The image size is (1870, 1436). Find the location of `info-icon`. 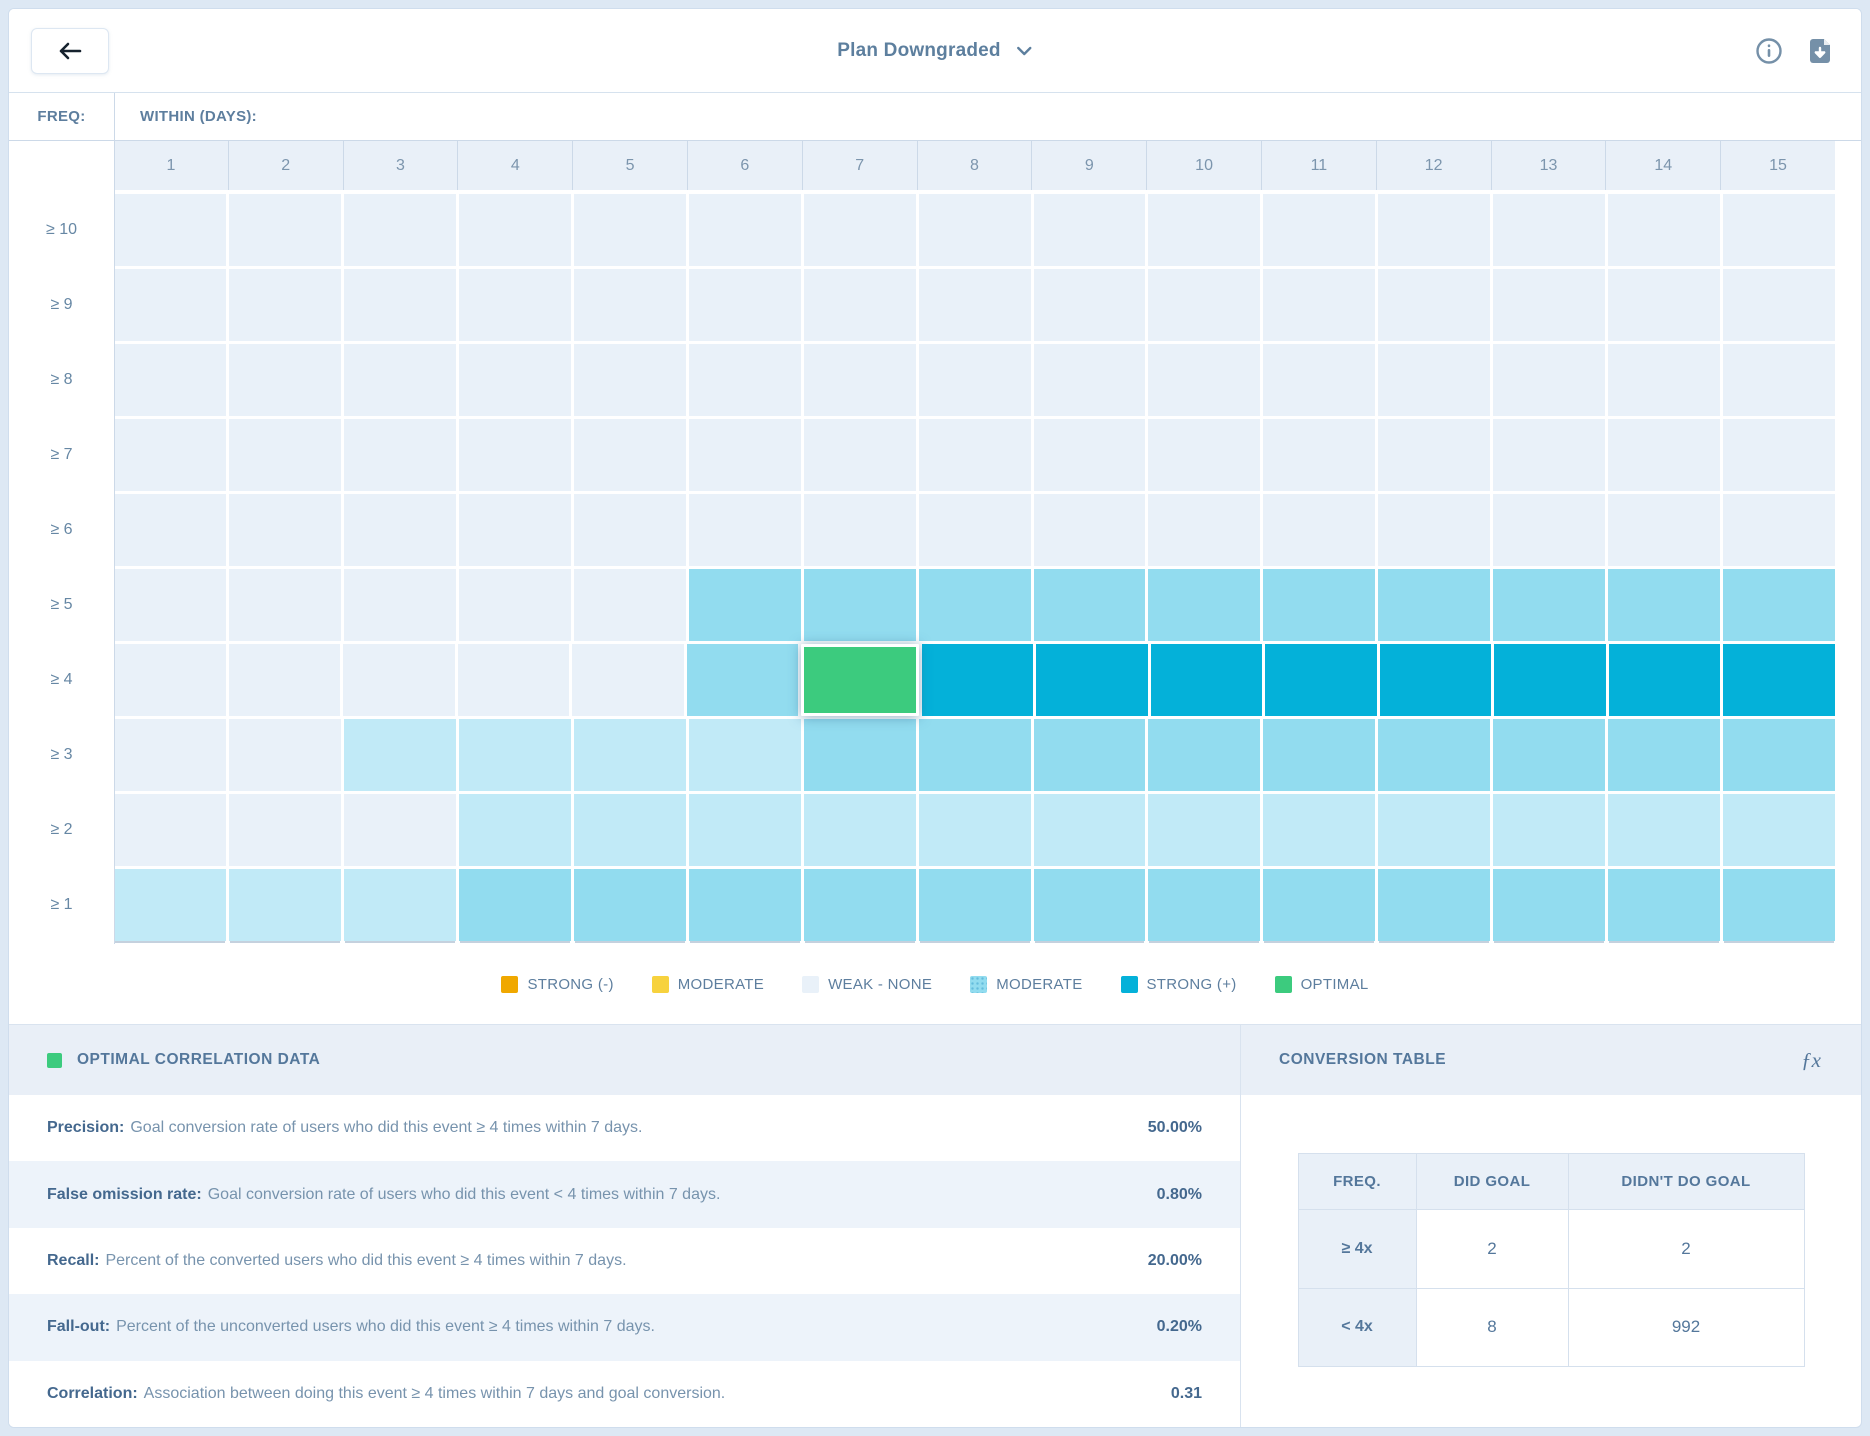

info-icon is located at coordinates (1769, 51).